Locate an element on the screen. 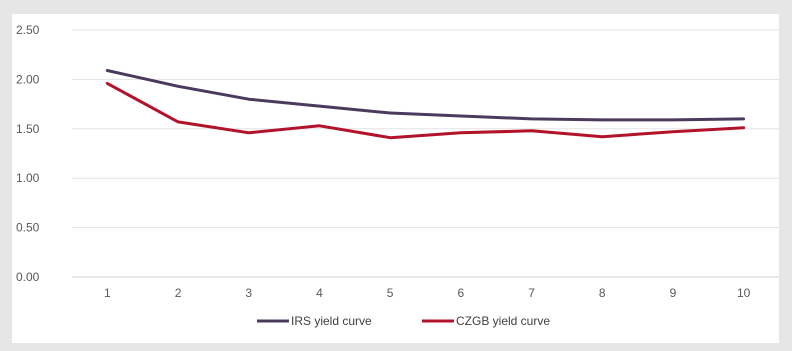  x-tick-label: 8 is located at coordinates (602, 293).